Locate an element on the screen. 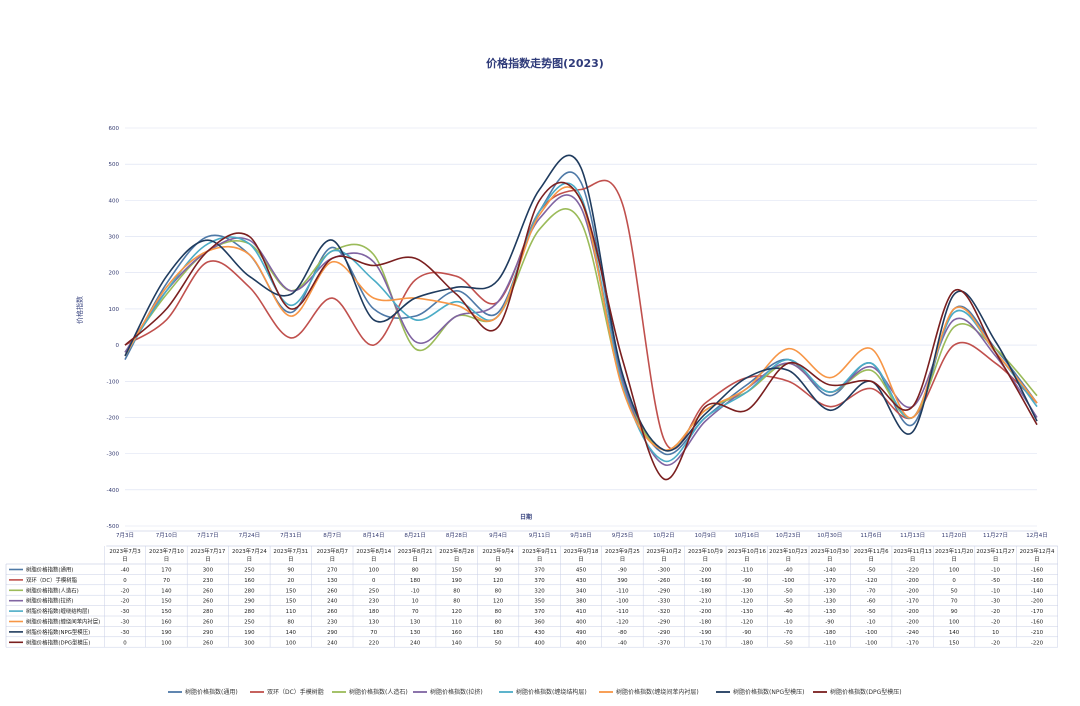 This screenshot has width=1080, height=706. chart-title: 价格指数走势图(2023) is located at coordinates (545, 63).